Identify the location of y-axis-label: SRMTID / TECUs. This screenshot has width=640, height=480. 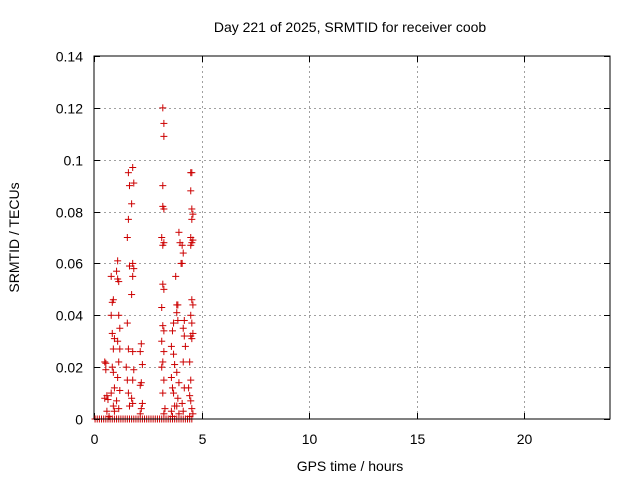
(14, 237).